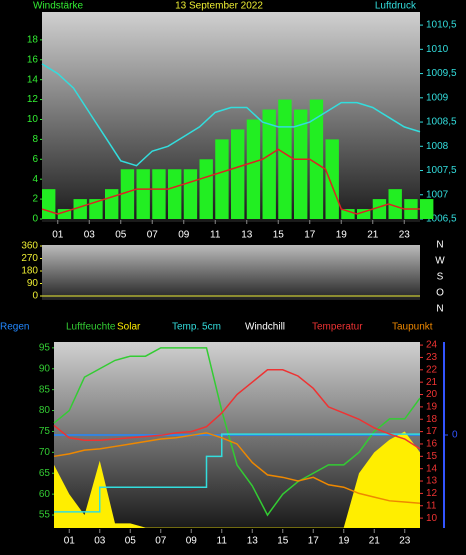  What do you see at coordinates (14, 327) in the screenshot?
I see `legend-label: Regen` at bounding box center [14, 327].